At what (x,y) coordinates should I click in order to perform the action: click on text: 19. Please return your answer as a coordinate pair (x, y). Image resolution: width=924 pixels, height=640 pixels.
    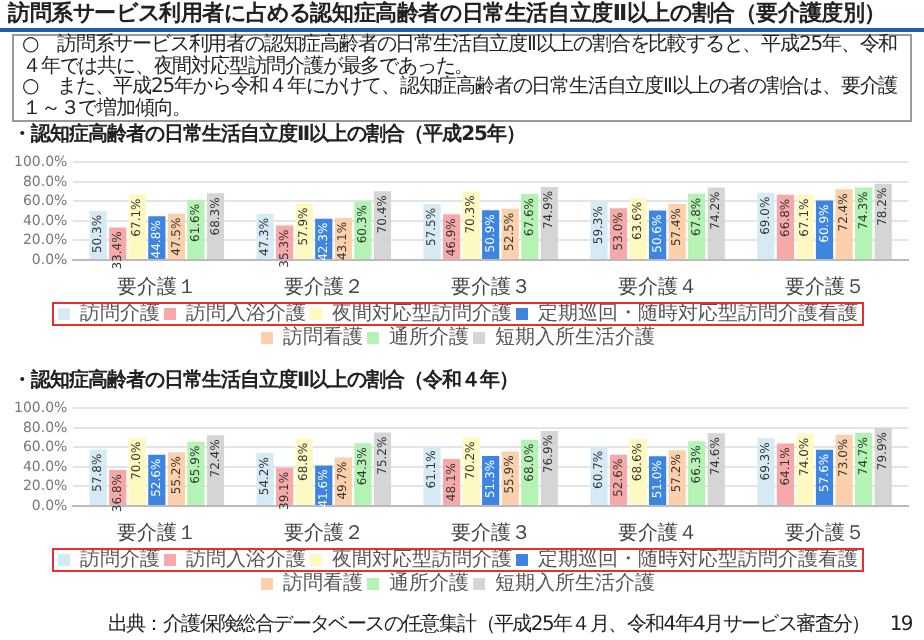
    Looking at the image, I should click on (900, 626).